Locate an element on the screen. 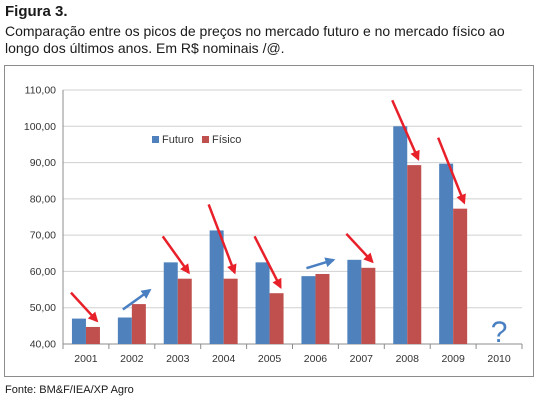 Image resolution: width=542 pixels, height=403 pixels. x-tick-label: 2010 is located at coordinates (499, 359).